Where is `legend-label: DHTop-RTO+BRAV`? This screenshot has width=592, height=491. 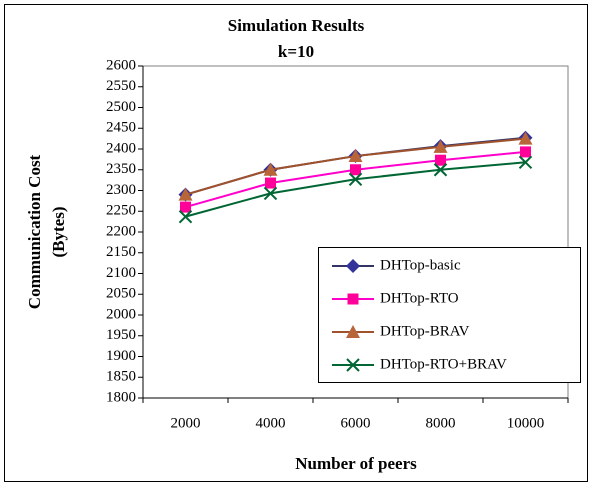
legend-label: DHTop-RTO+BRAV is located at coordinates (443, 364).